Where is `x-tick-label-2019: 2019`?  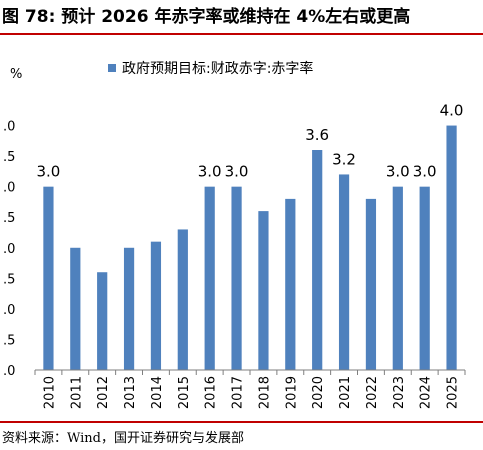 x-tick-label-2019: 2019 is located at coordinates (291, 392).